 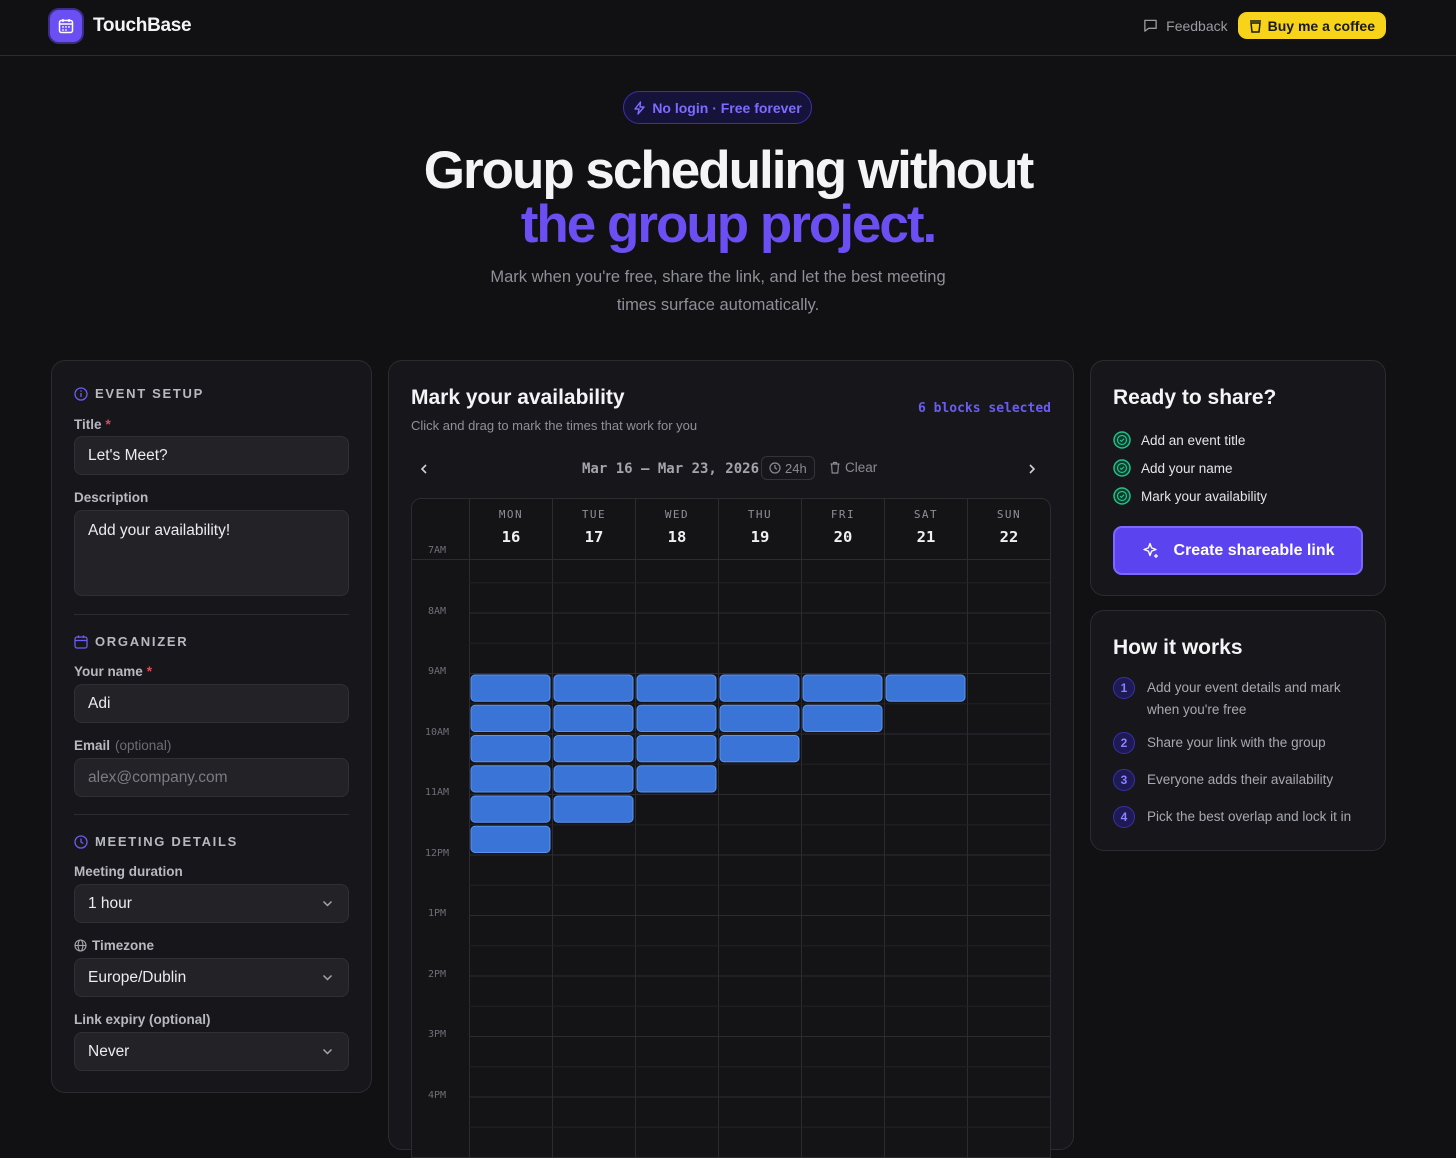 What do you see at coordinates (1178, 647) in the screenshot?
I see `how-title: How it works` at bounding box center [1178, 647].